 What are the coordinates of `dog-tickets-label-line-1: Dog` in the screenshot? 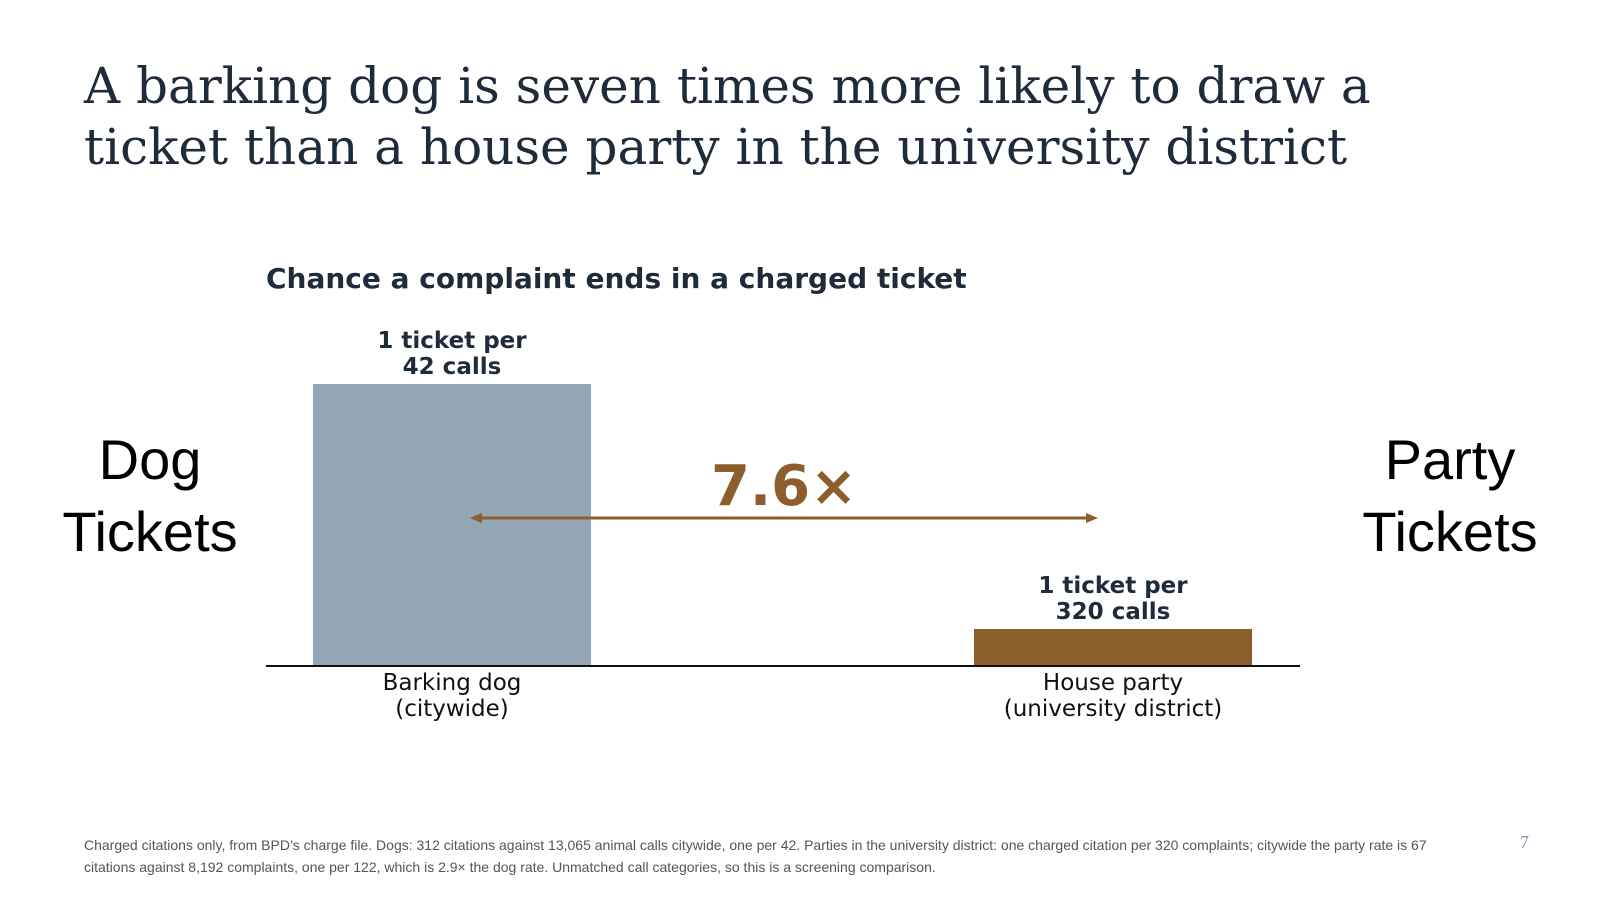 It's located at (150, 459).